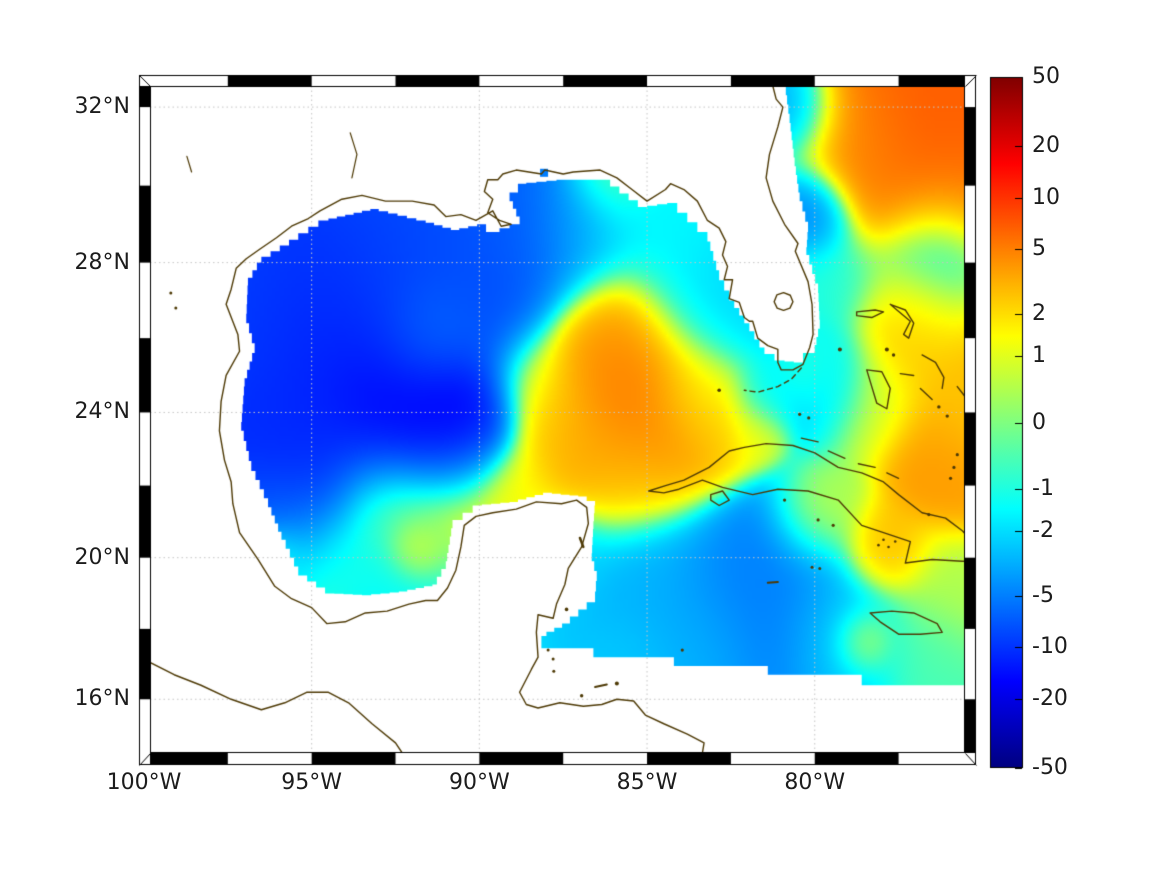 This screenshot has height=875, width=1167. I want to click on colorbar-tick-label: 20, so click(1046, 145).